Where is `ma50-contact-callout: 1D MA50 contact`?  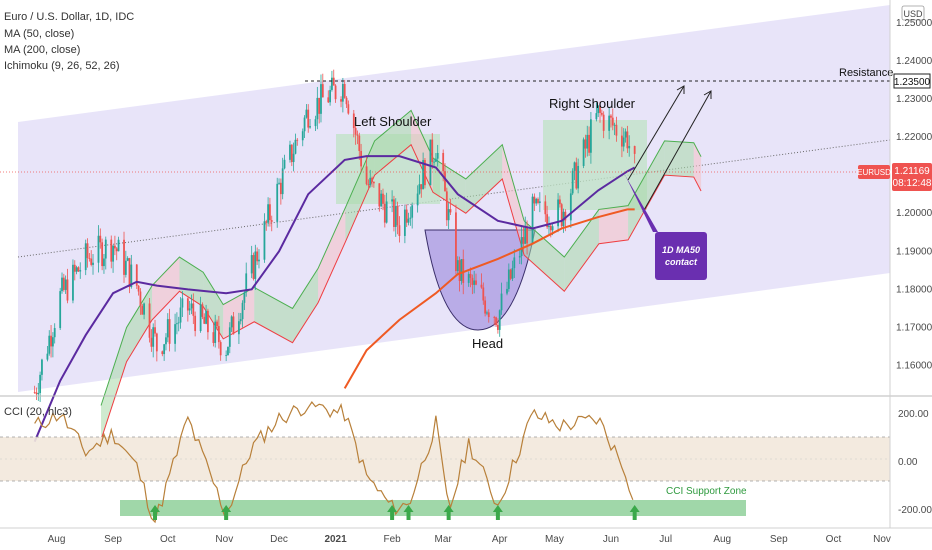 ma50-contact-callout: 1D MA50 contact is located at coordinates (666, 227).